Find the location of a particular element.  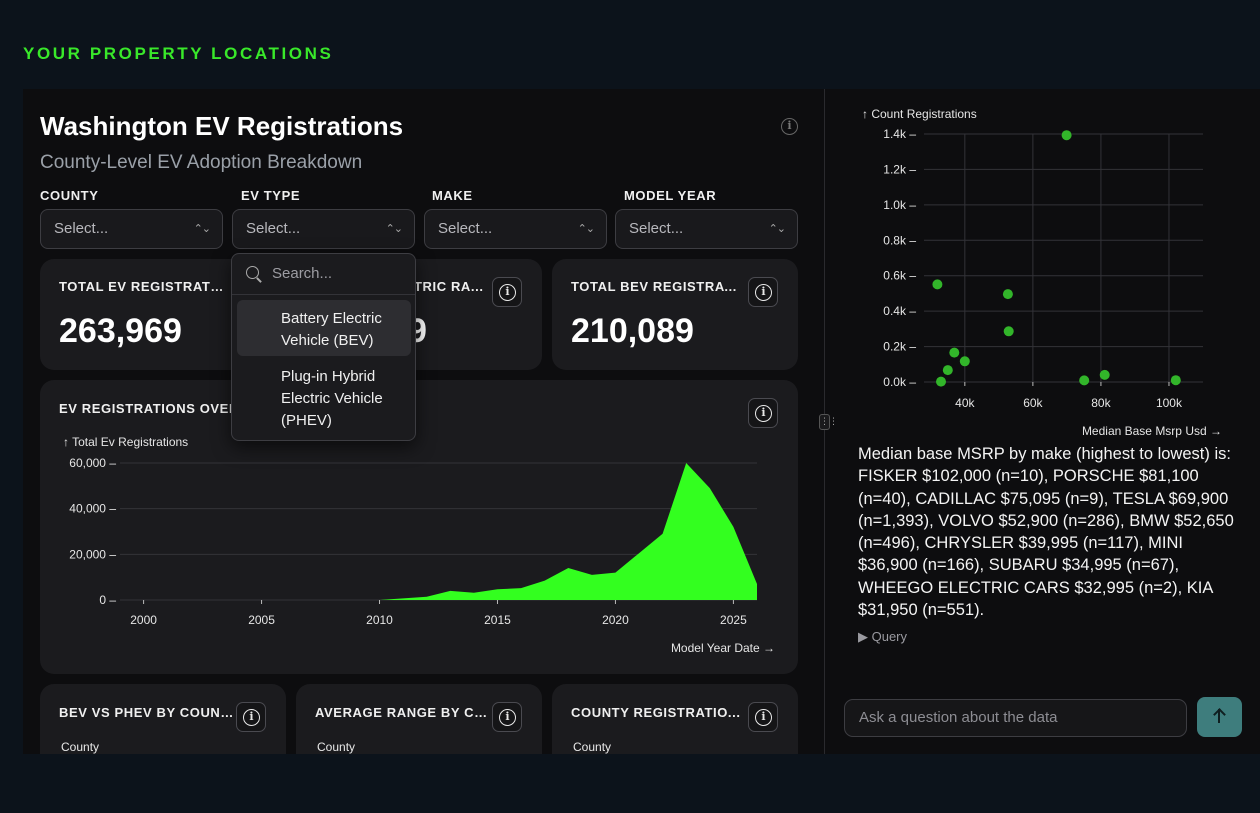

arrow-up-icon is located at coordinates (1219, 716).